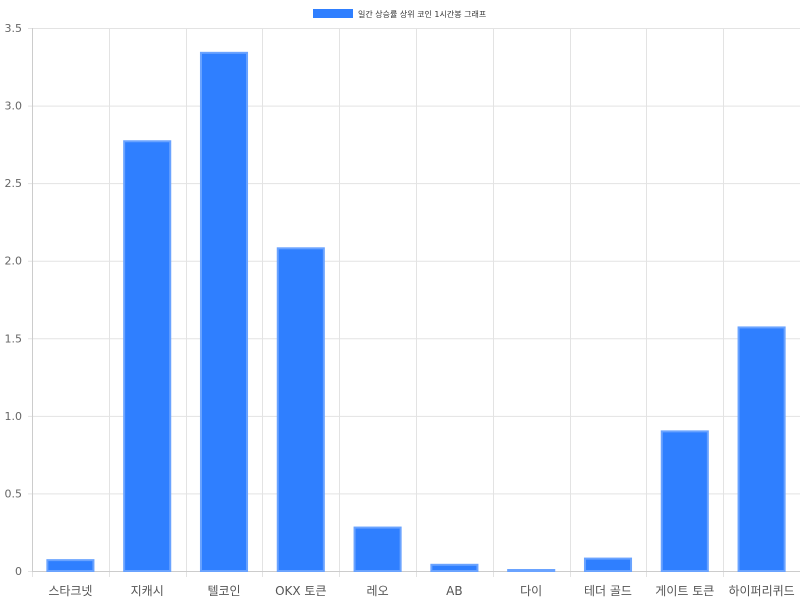 Image resolution: width=800 pixels, height=600 pixels. I want to click on y-tick-label: 0.5, so click(14, 493).